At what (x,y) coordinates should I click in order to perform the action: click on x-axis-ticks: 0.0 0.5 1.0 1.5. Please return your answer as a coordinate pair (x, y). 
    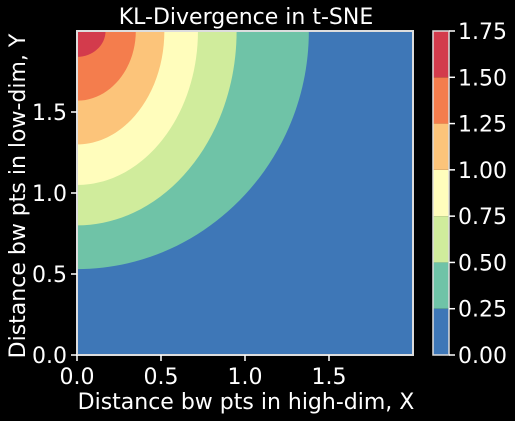
    Looking at the image, I should click on (203, 372).